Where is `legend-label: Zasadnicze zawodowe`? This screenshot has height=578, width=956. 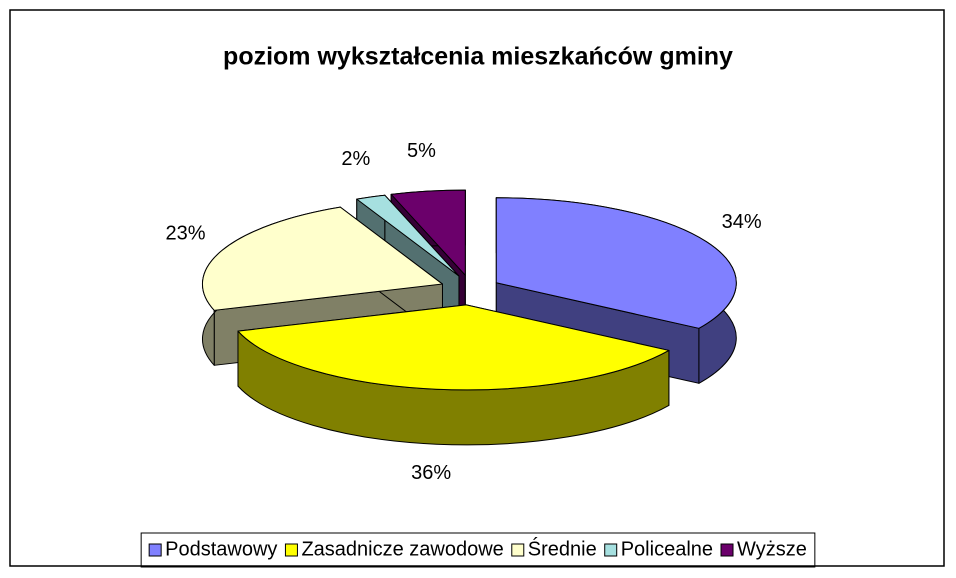
legend-label: Zasadnicze zawodowe is located at coordinates (402, 549).